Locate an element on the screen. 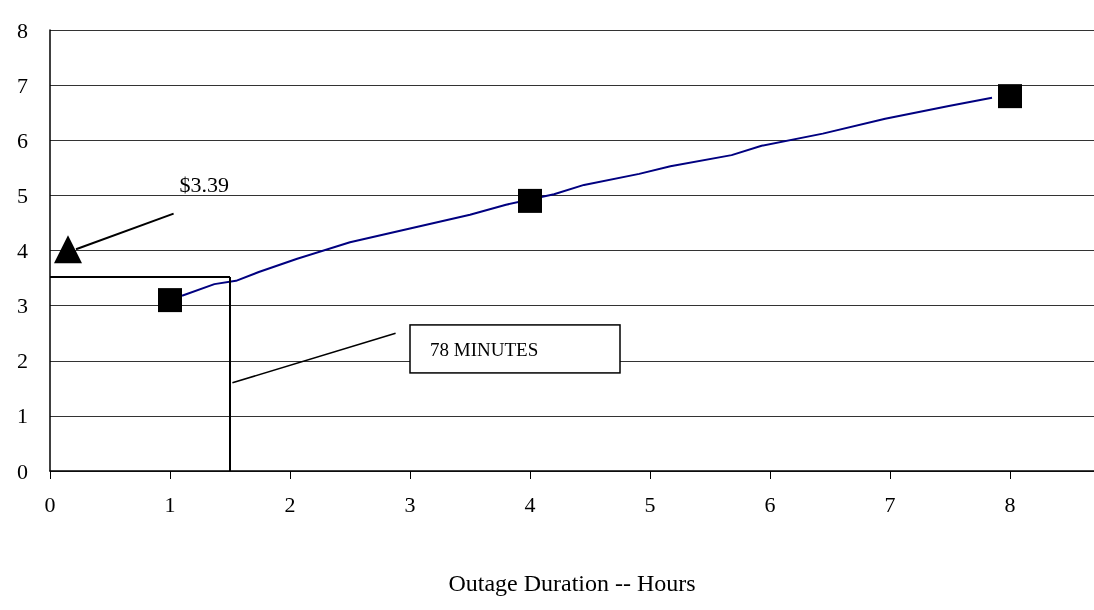 Image resolution: width=1094 pixels, height=610 pixels. y-tick-label: 2 is located at coordinates (22, 361).